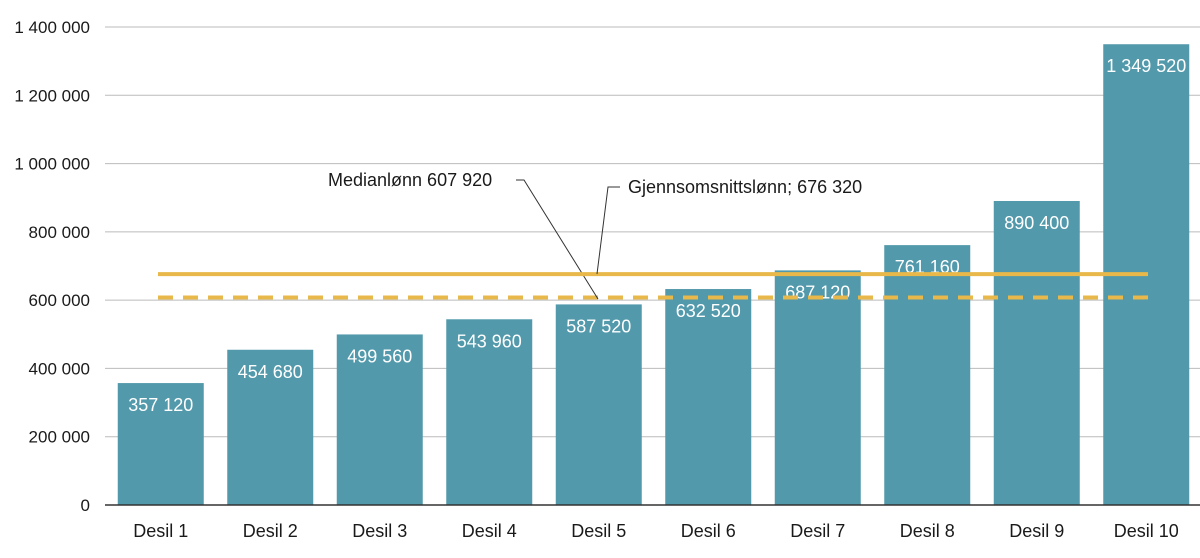 The image size is (1200, 558). I want to click on x-category-label: Desil 9, so click(1036, 531).